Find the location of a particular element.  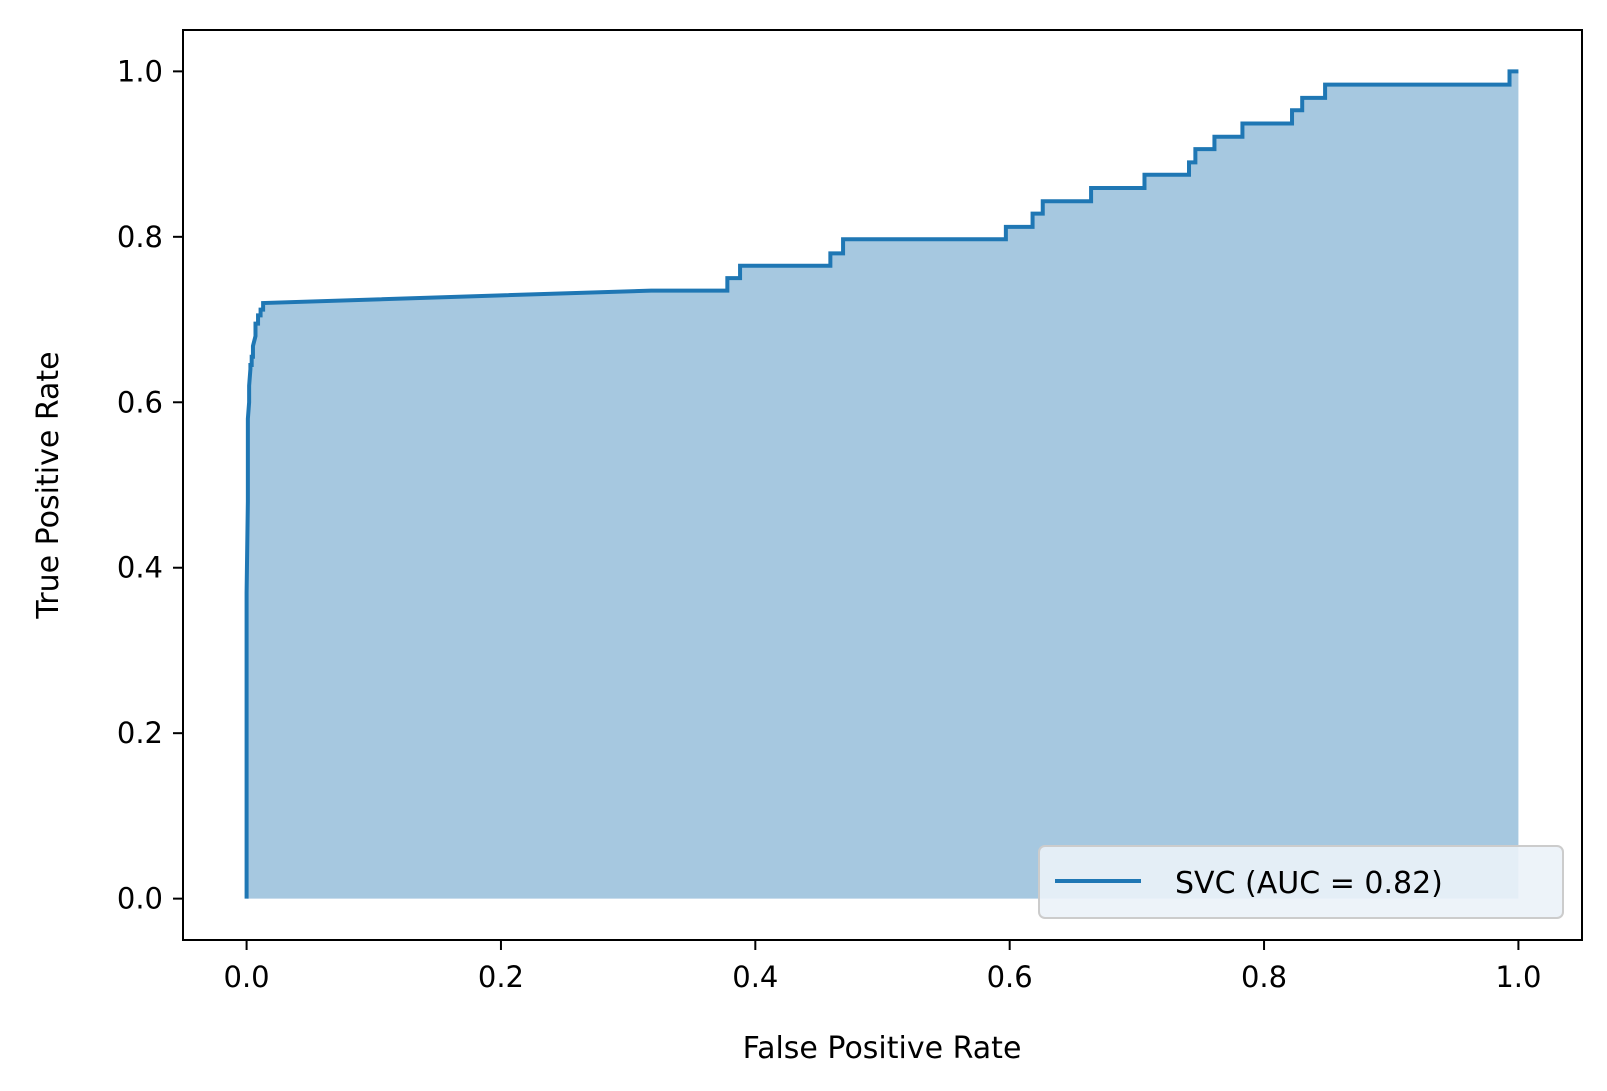

legend: SVC (AUC = 0.82) is located at coordinates (1301, 882).